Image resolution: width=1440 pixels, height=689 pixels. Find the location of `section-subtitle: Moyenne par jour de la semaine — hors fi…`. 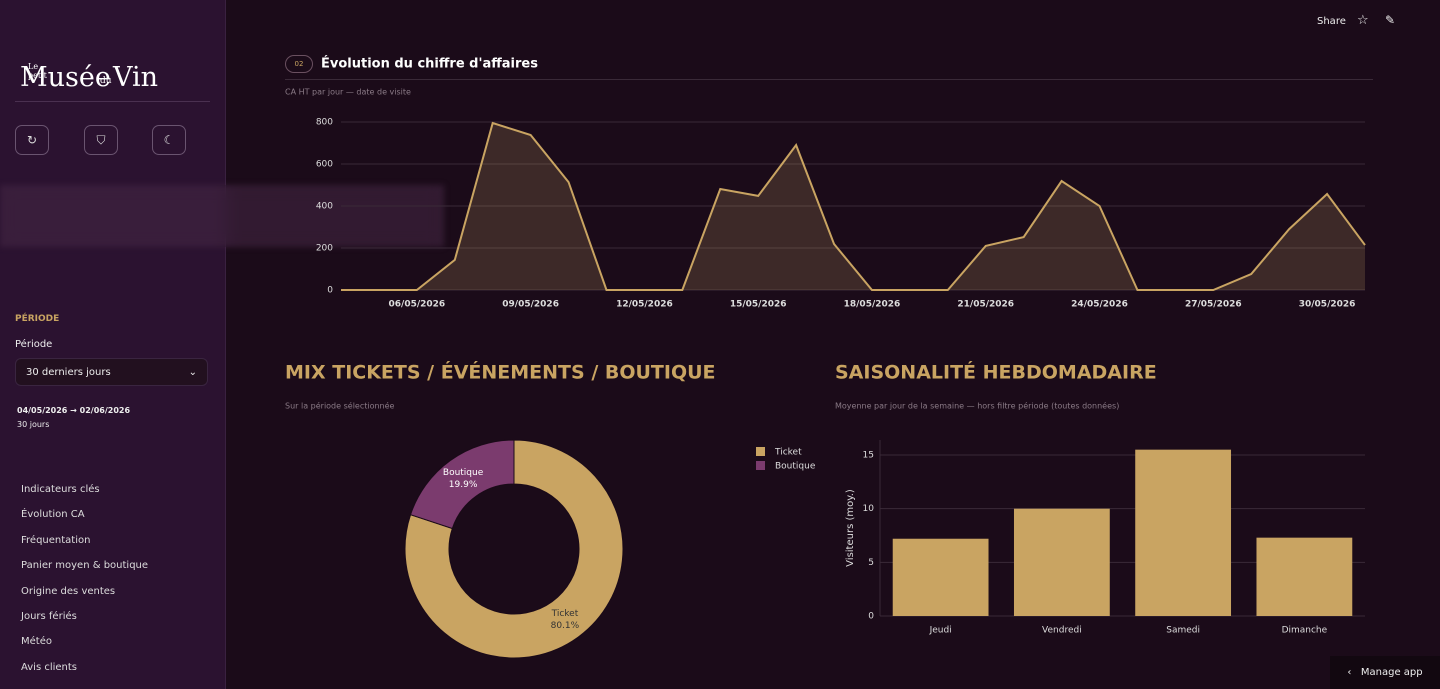

section-subtitle: Moyenne par jour de la semaine — hors fi… is located at coordinates (977, 406).